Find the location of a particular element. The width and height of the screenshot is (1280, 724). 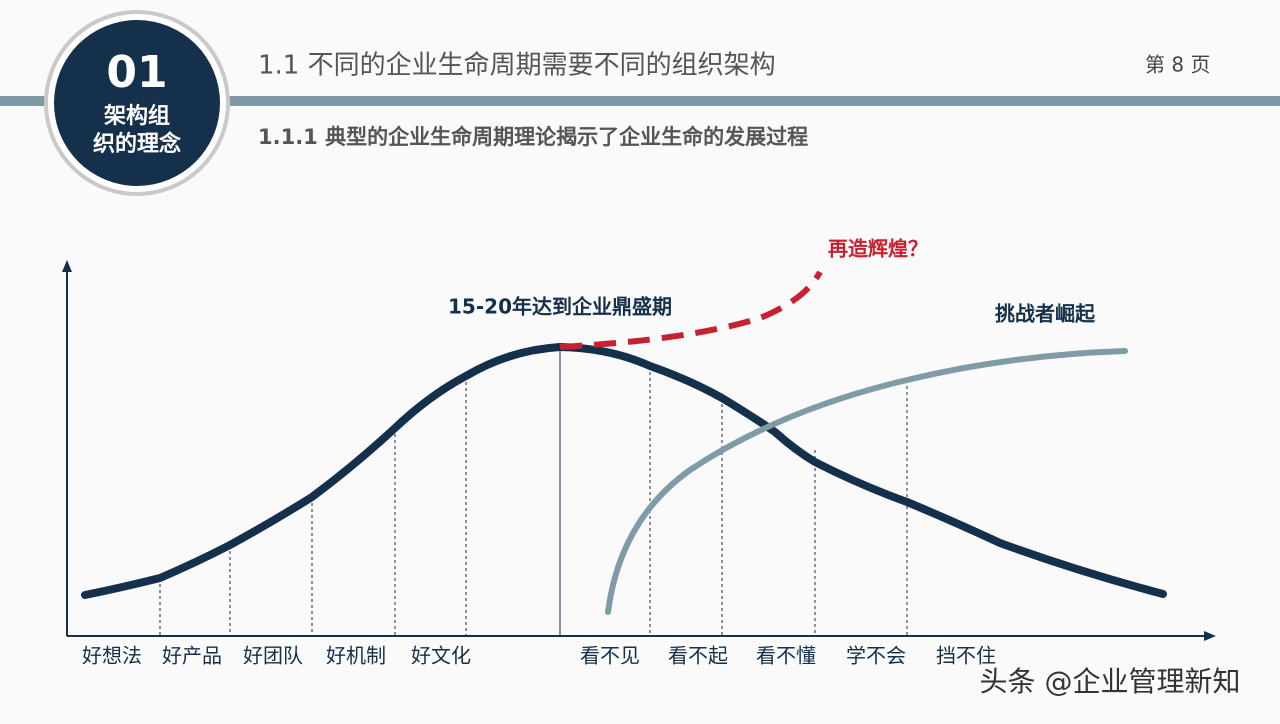

stage-label: 学不会 is located at coordinates (876, 656).